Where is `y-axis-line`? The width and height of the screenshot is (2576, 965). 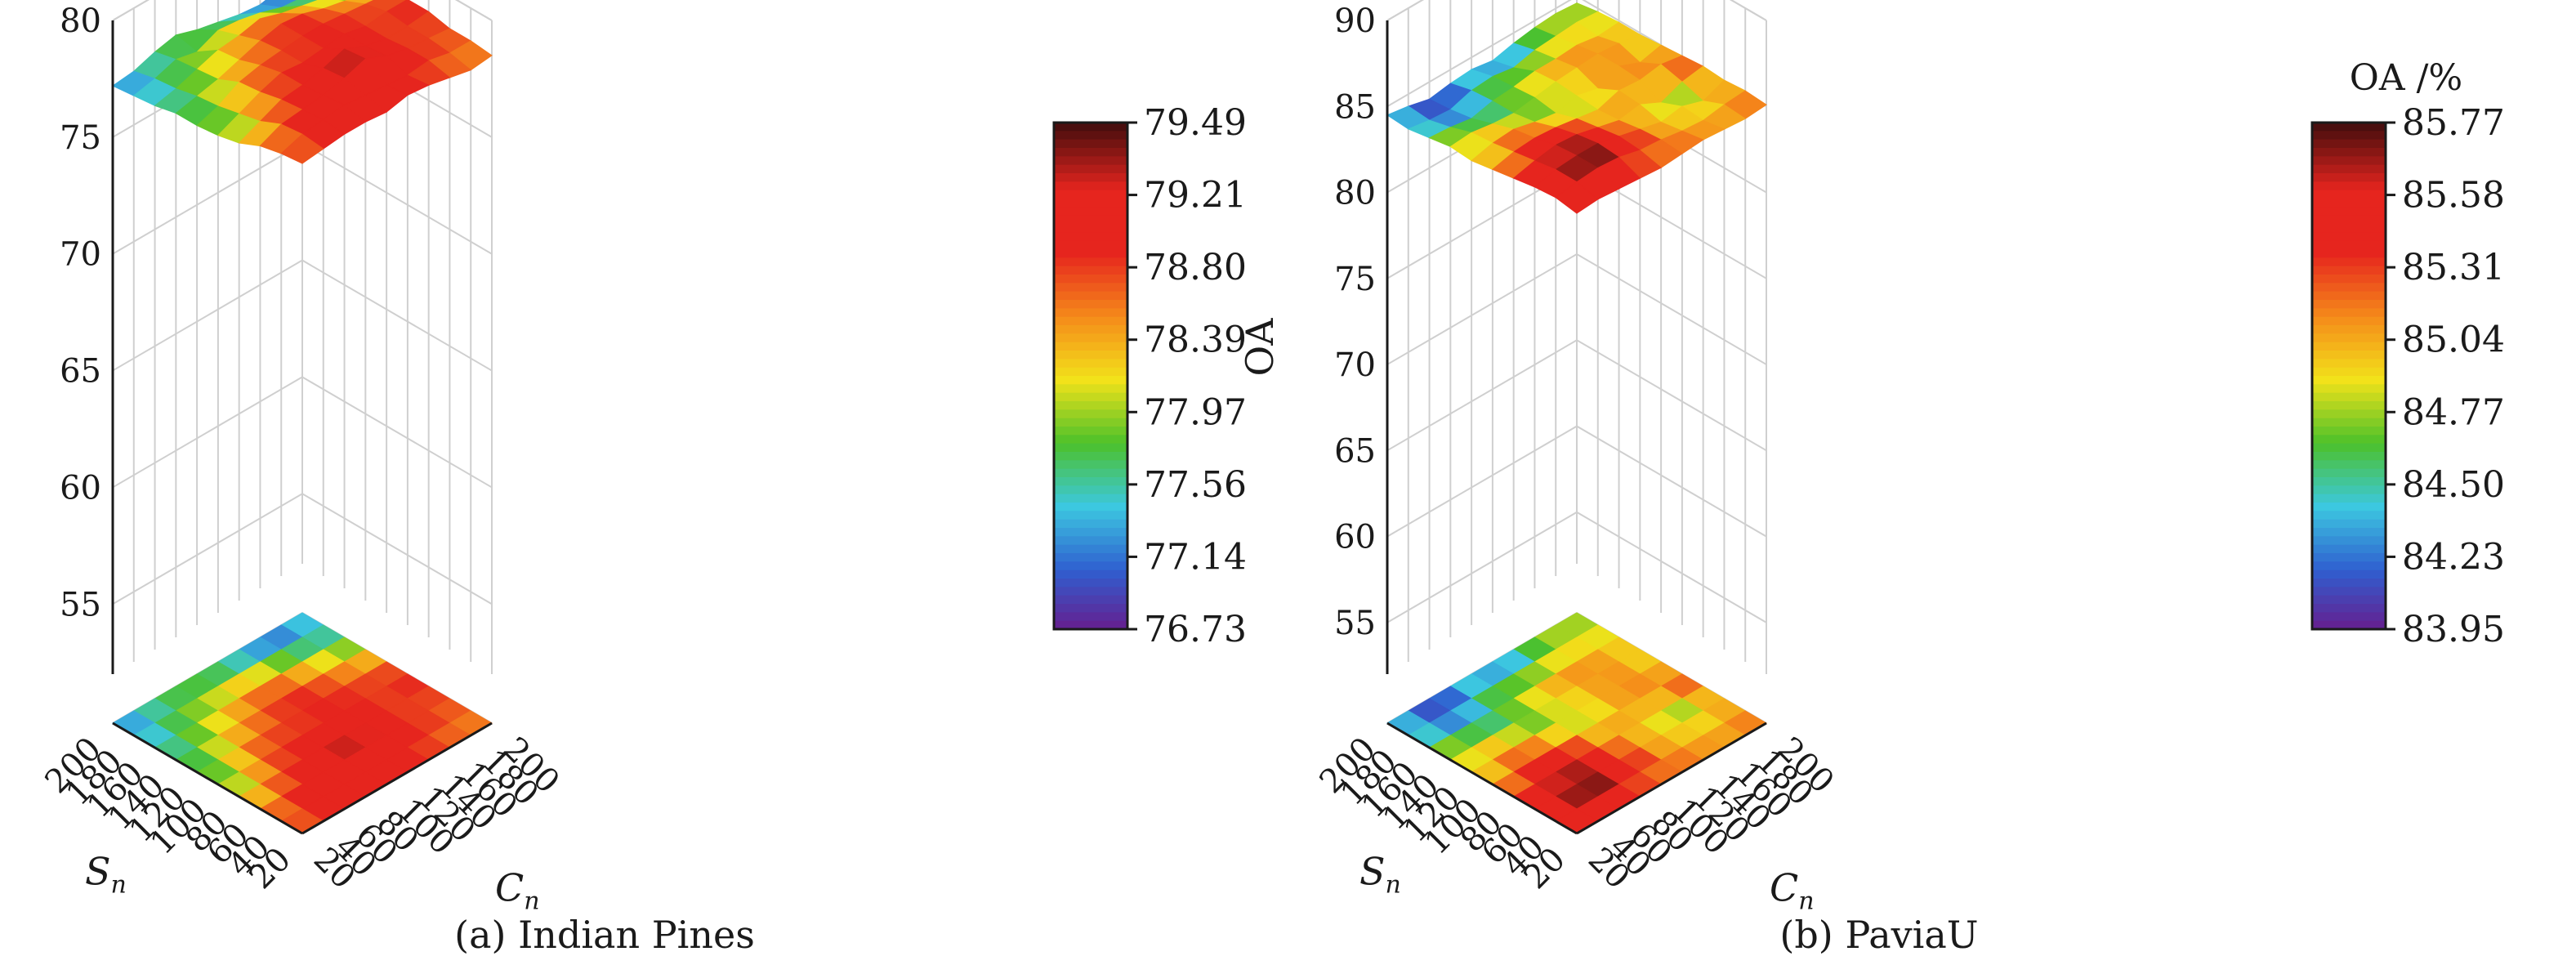
y-axis-line is located at coordinates (397, 778).